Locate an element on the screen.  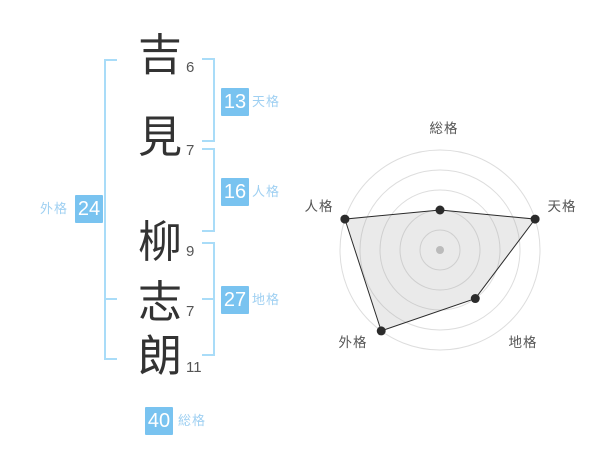
radar-axis-label-5: 人格 is located at coordinates (319, 206).